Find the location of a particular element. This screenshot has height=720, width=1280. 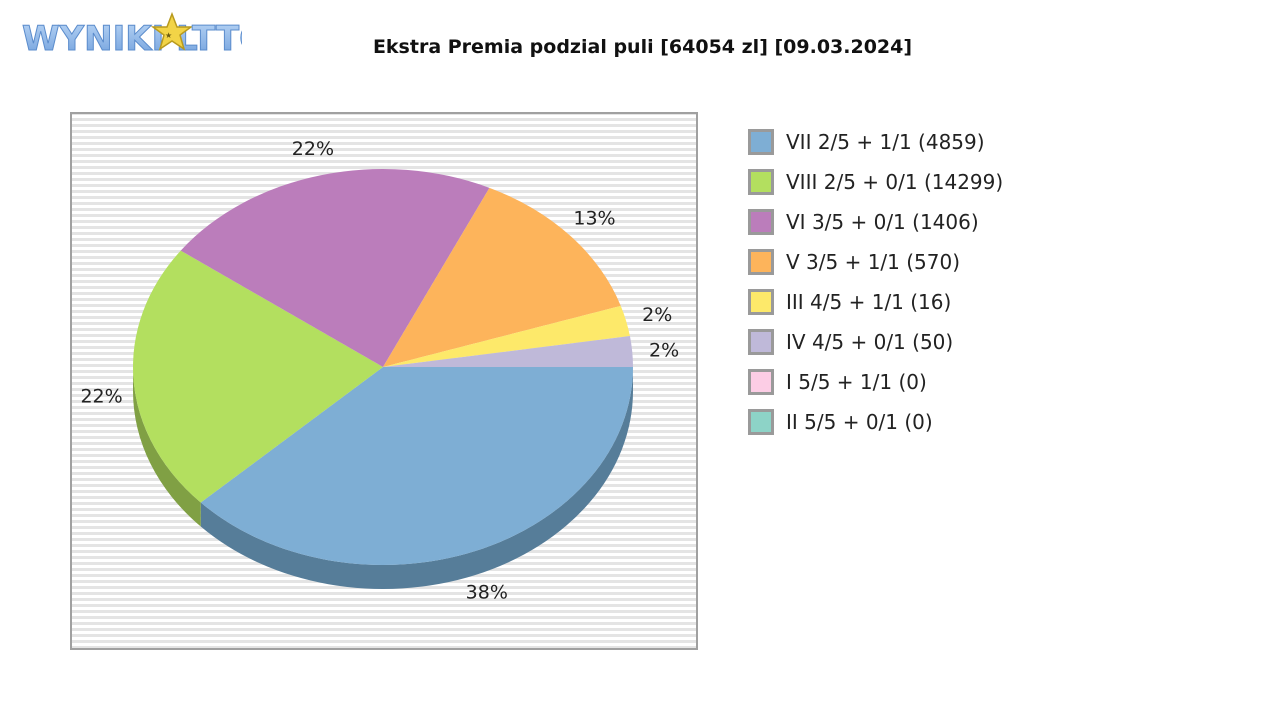

legend-item-5: IV 4/5 + 0/1 (50) is located at coordinates (958, 342).